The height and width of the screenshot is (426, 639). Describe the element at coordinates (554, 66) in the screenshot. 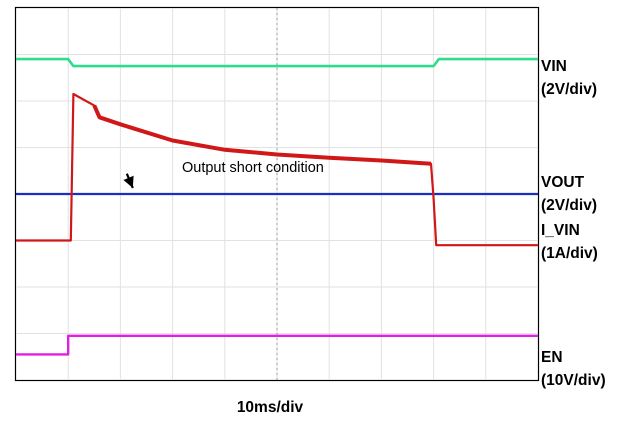

I see `vin-name: VIN` at that location.